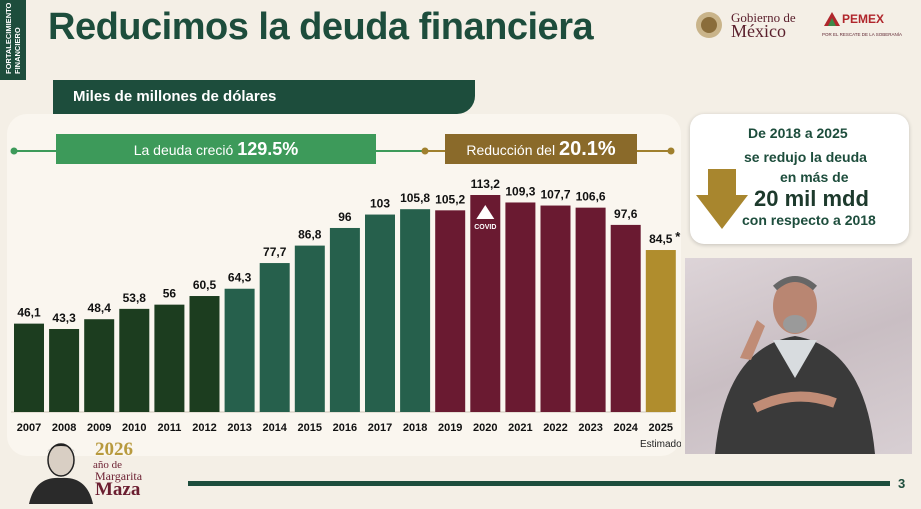  I want to click on info-line-2: se redujo la deuda, so click(805, 157).